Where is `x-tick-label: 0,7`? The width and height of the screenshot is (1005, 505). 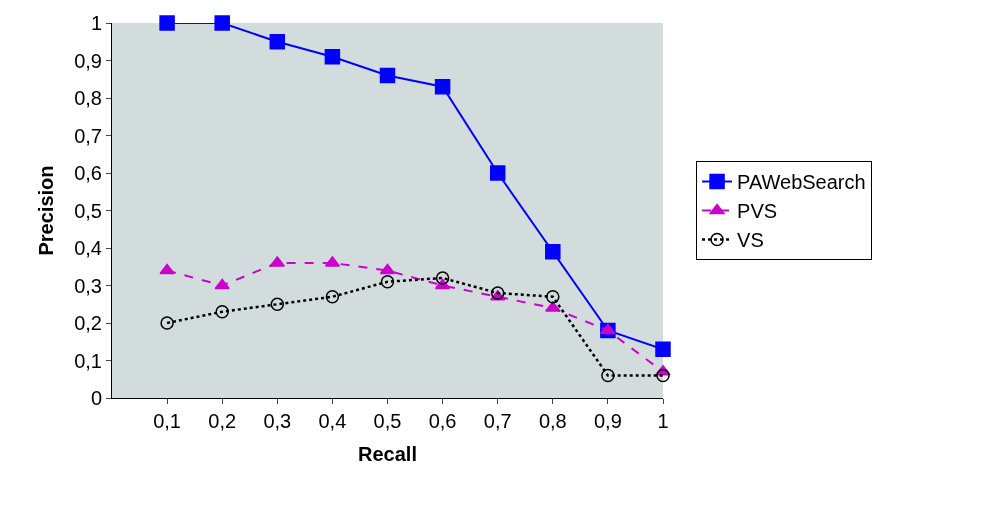
x-tick-label: 0,7 is located at coordinates (497, 421).